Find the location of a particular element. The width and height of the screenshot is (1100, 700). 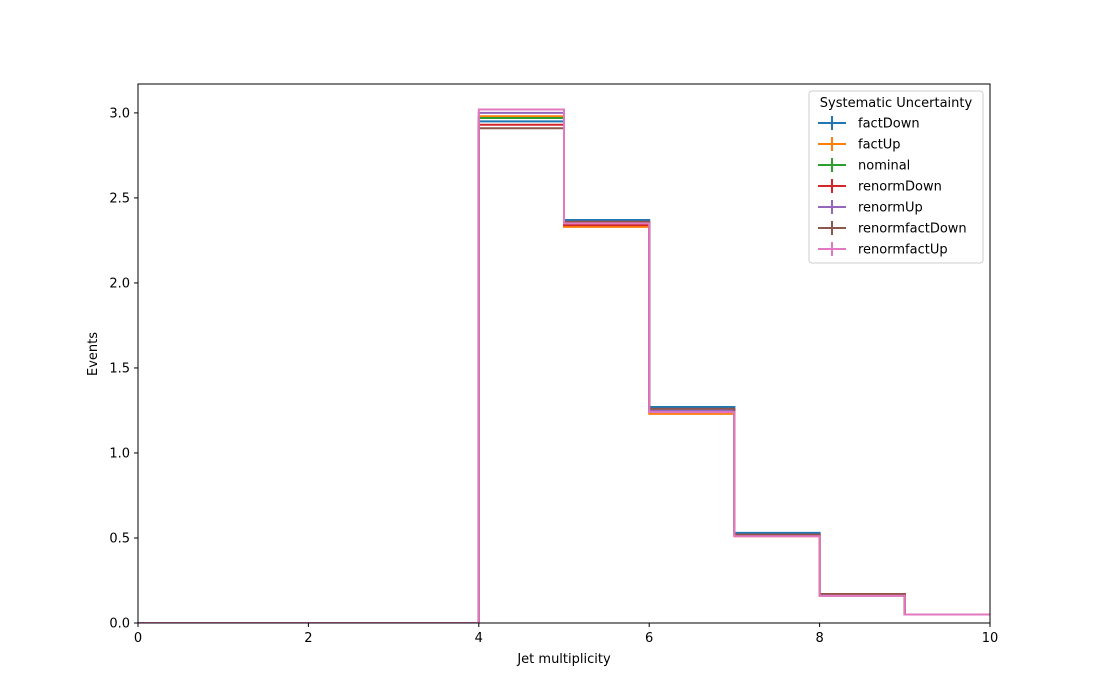

y-tick-label: 2.0 is located at coordinates (119, 283).